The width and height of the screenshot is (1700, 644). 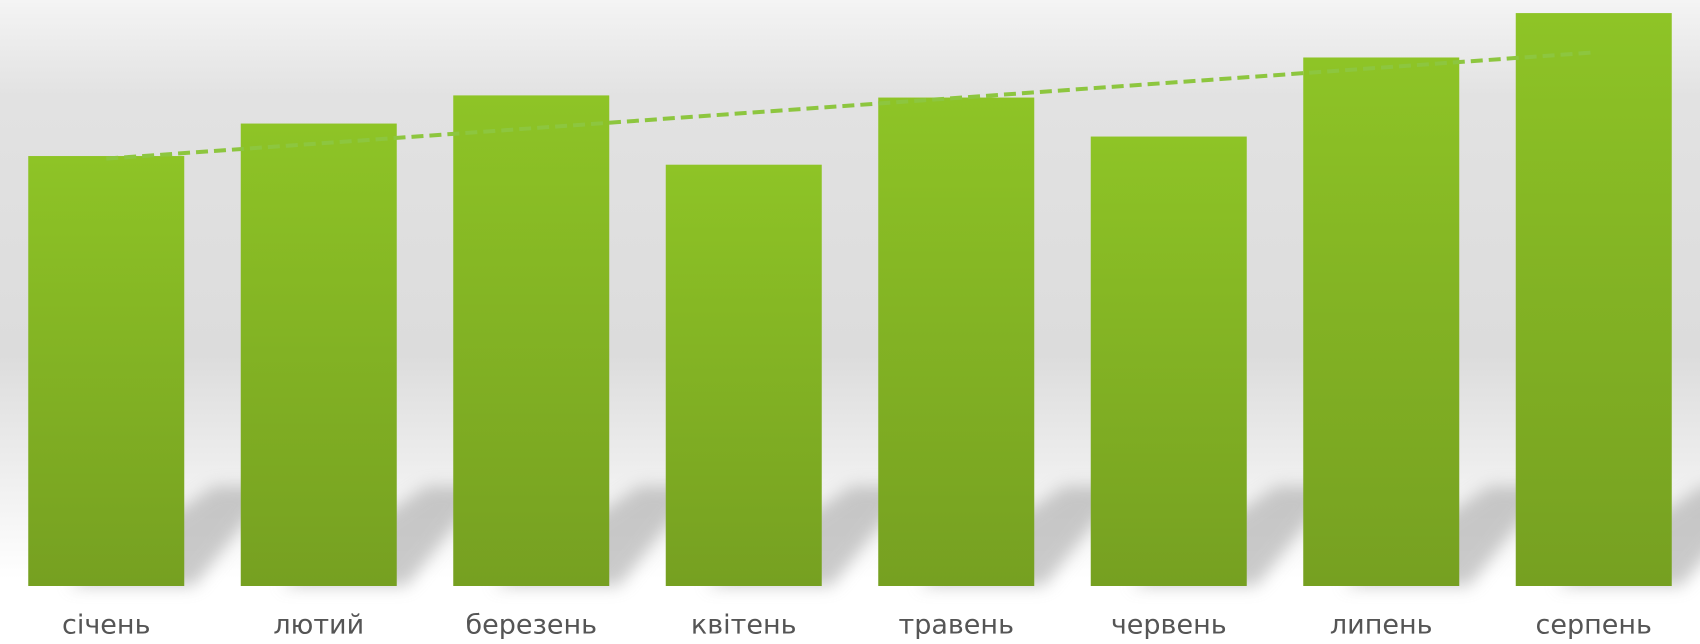 I want to click on x-tick-label: квітень, so click(x=744, y=625).